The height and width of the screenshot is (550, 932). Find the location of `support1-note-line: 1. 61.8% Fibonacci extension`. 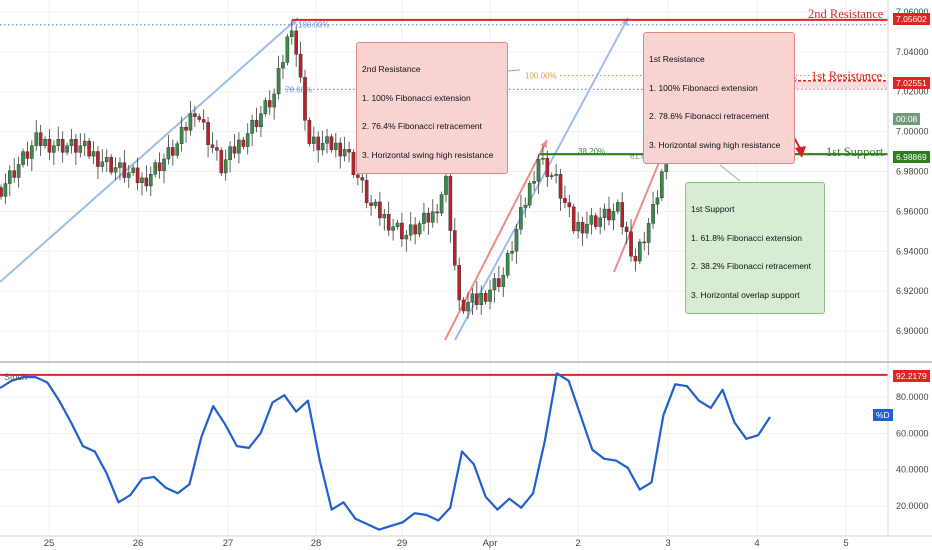

support1-note-line: 1. 61.8% Fibonacci extension is located at coordinates (747, 237).